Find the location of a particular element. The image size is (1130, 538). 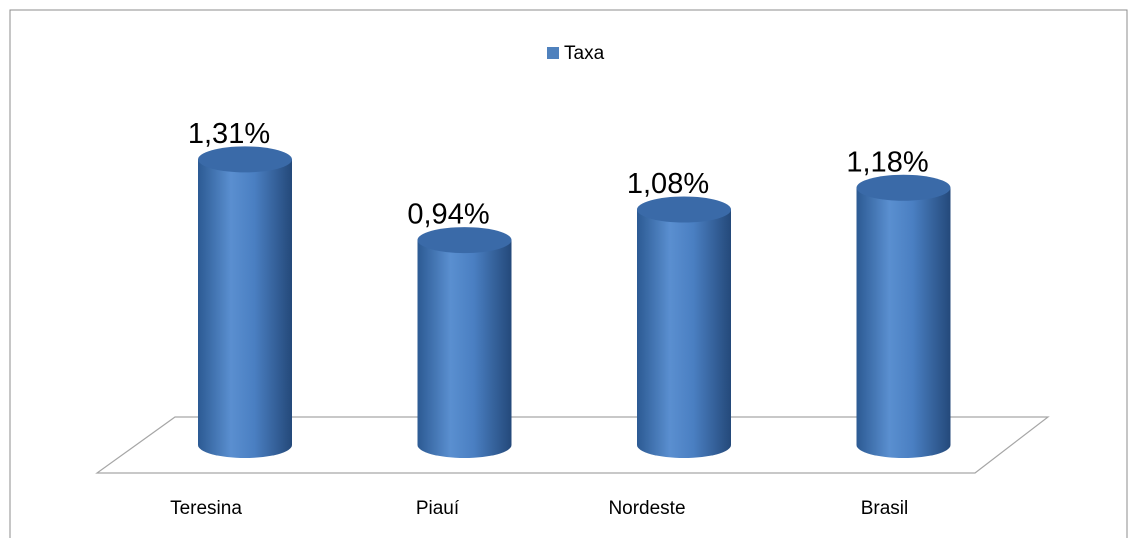

legend-swatch is located at coordinates (553, 53).